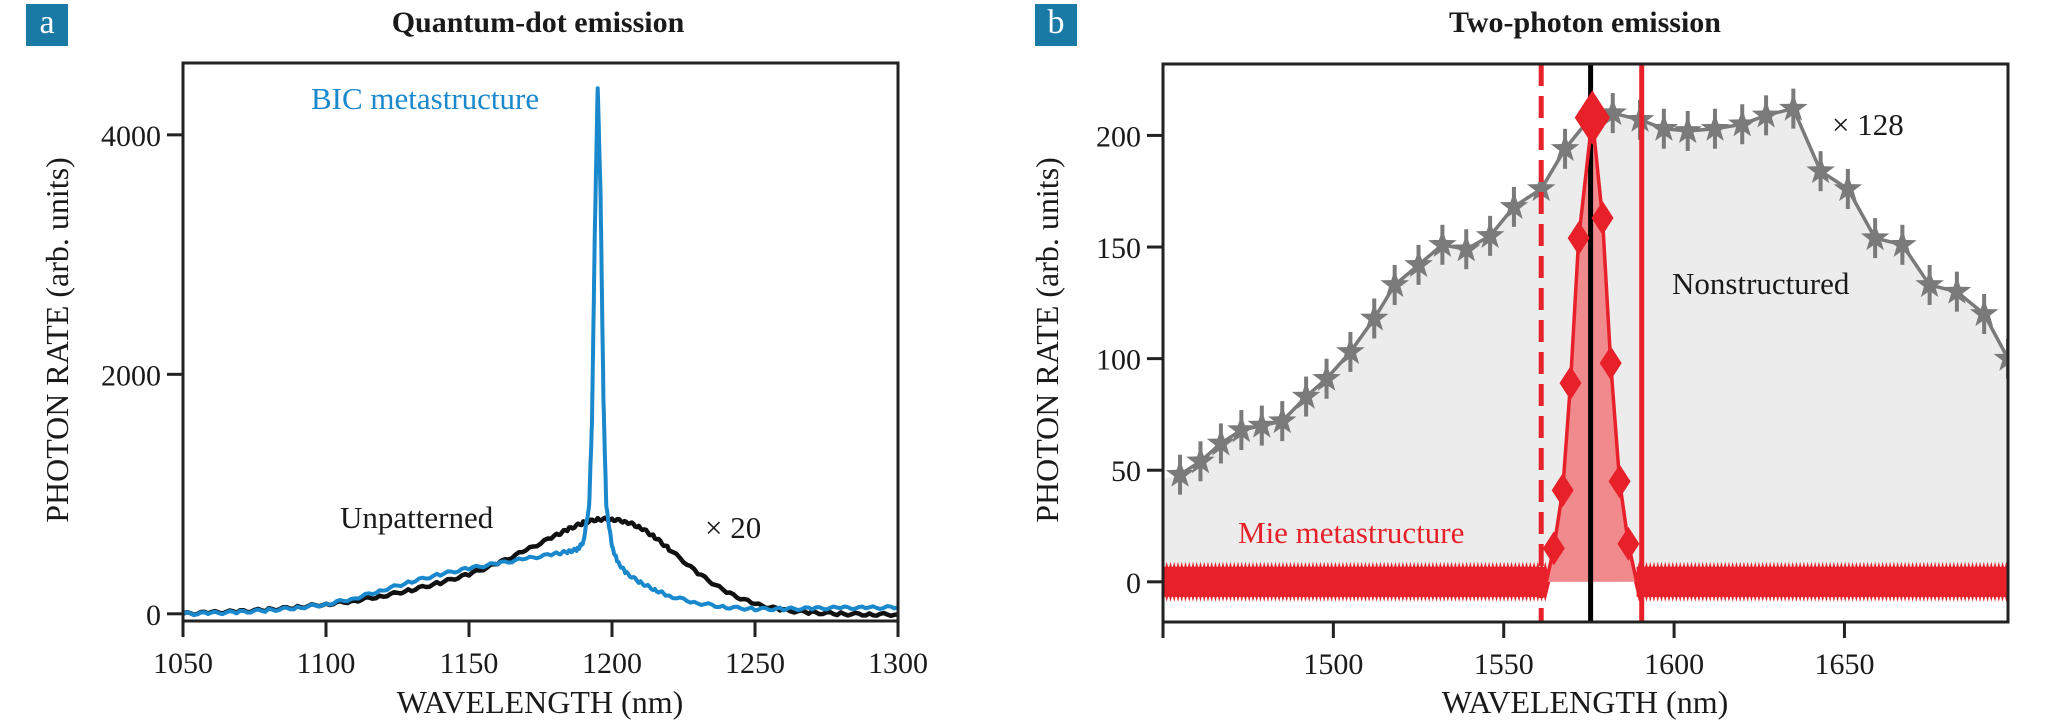 The height and width of the screenshot is (727, 2050). I want to click on panel-a-xlabel: WAVELENGTH (nm), so click(540, 702).